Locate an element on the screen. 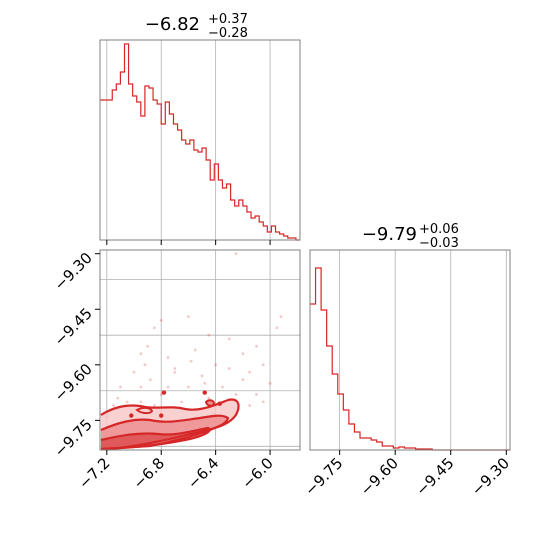  marginal-y-title: −9.79 is located at coordinates (389, 234).